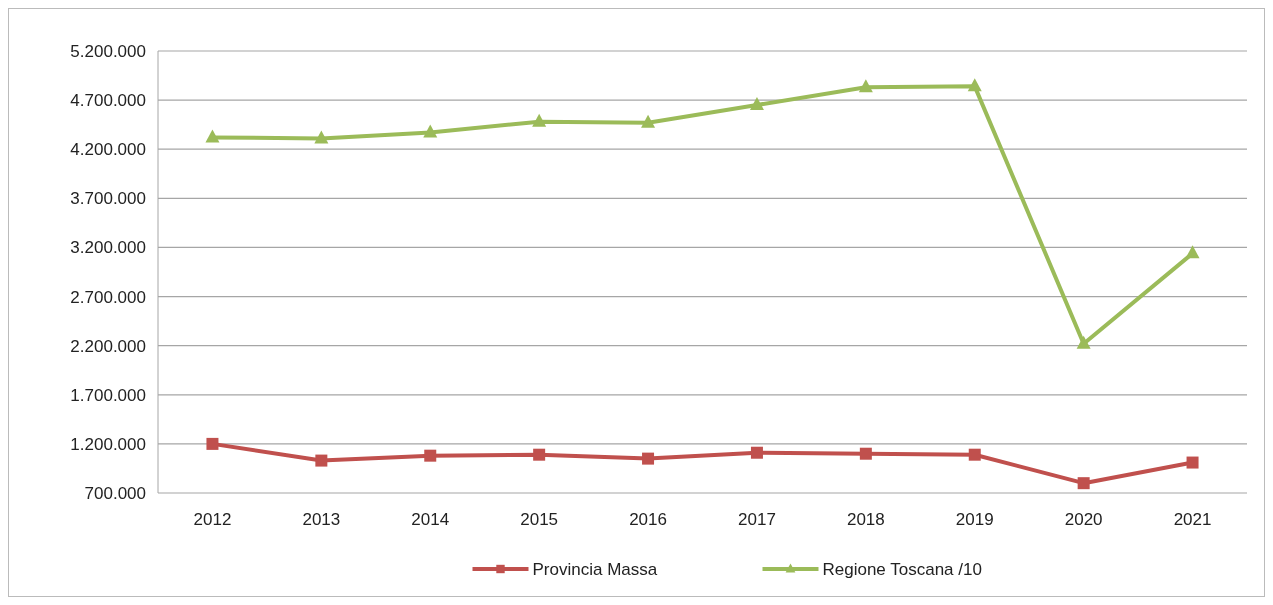  I want to click on y-tick-label: 2.200.000, so click(108, 346).